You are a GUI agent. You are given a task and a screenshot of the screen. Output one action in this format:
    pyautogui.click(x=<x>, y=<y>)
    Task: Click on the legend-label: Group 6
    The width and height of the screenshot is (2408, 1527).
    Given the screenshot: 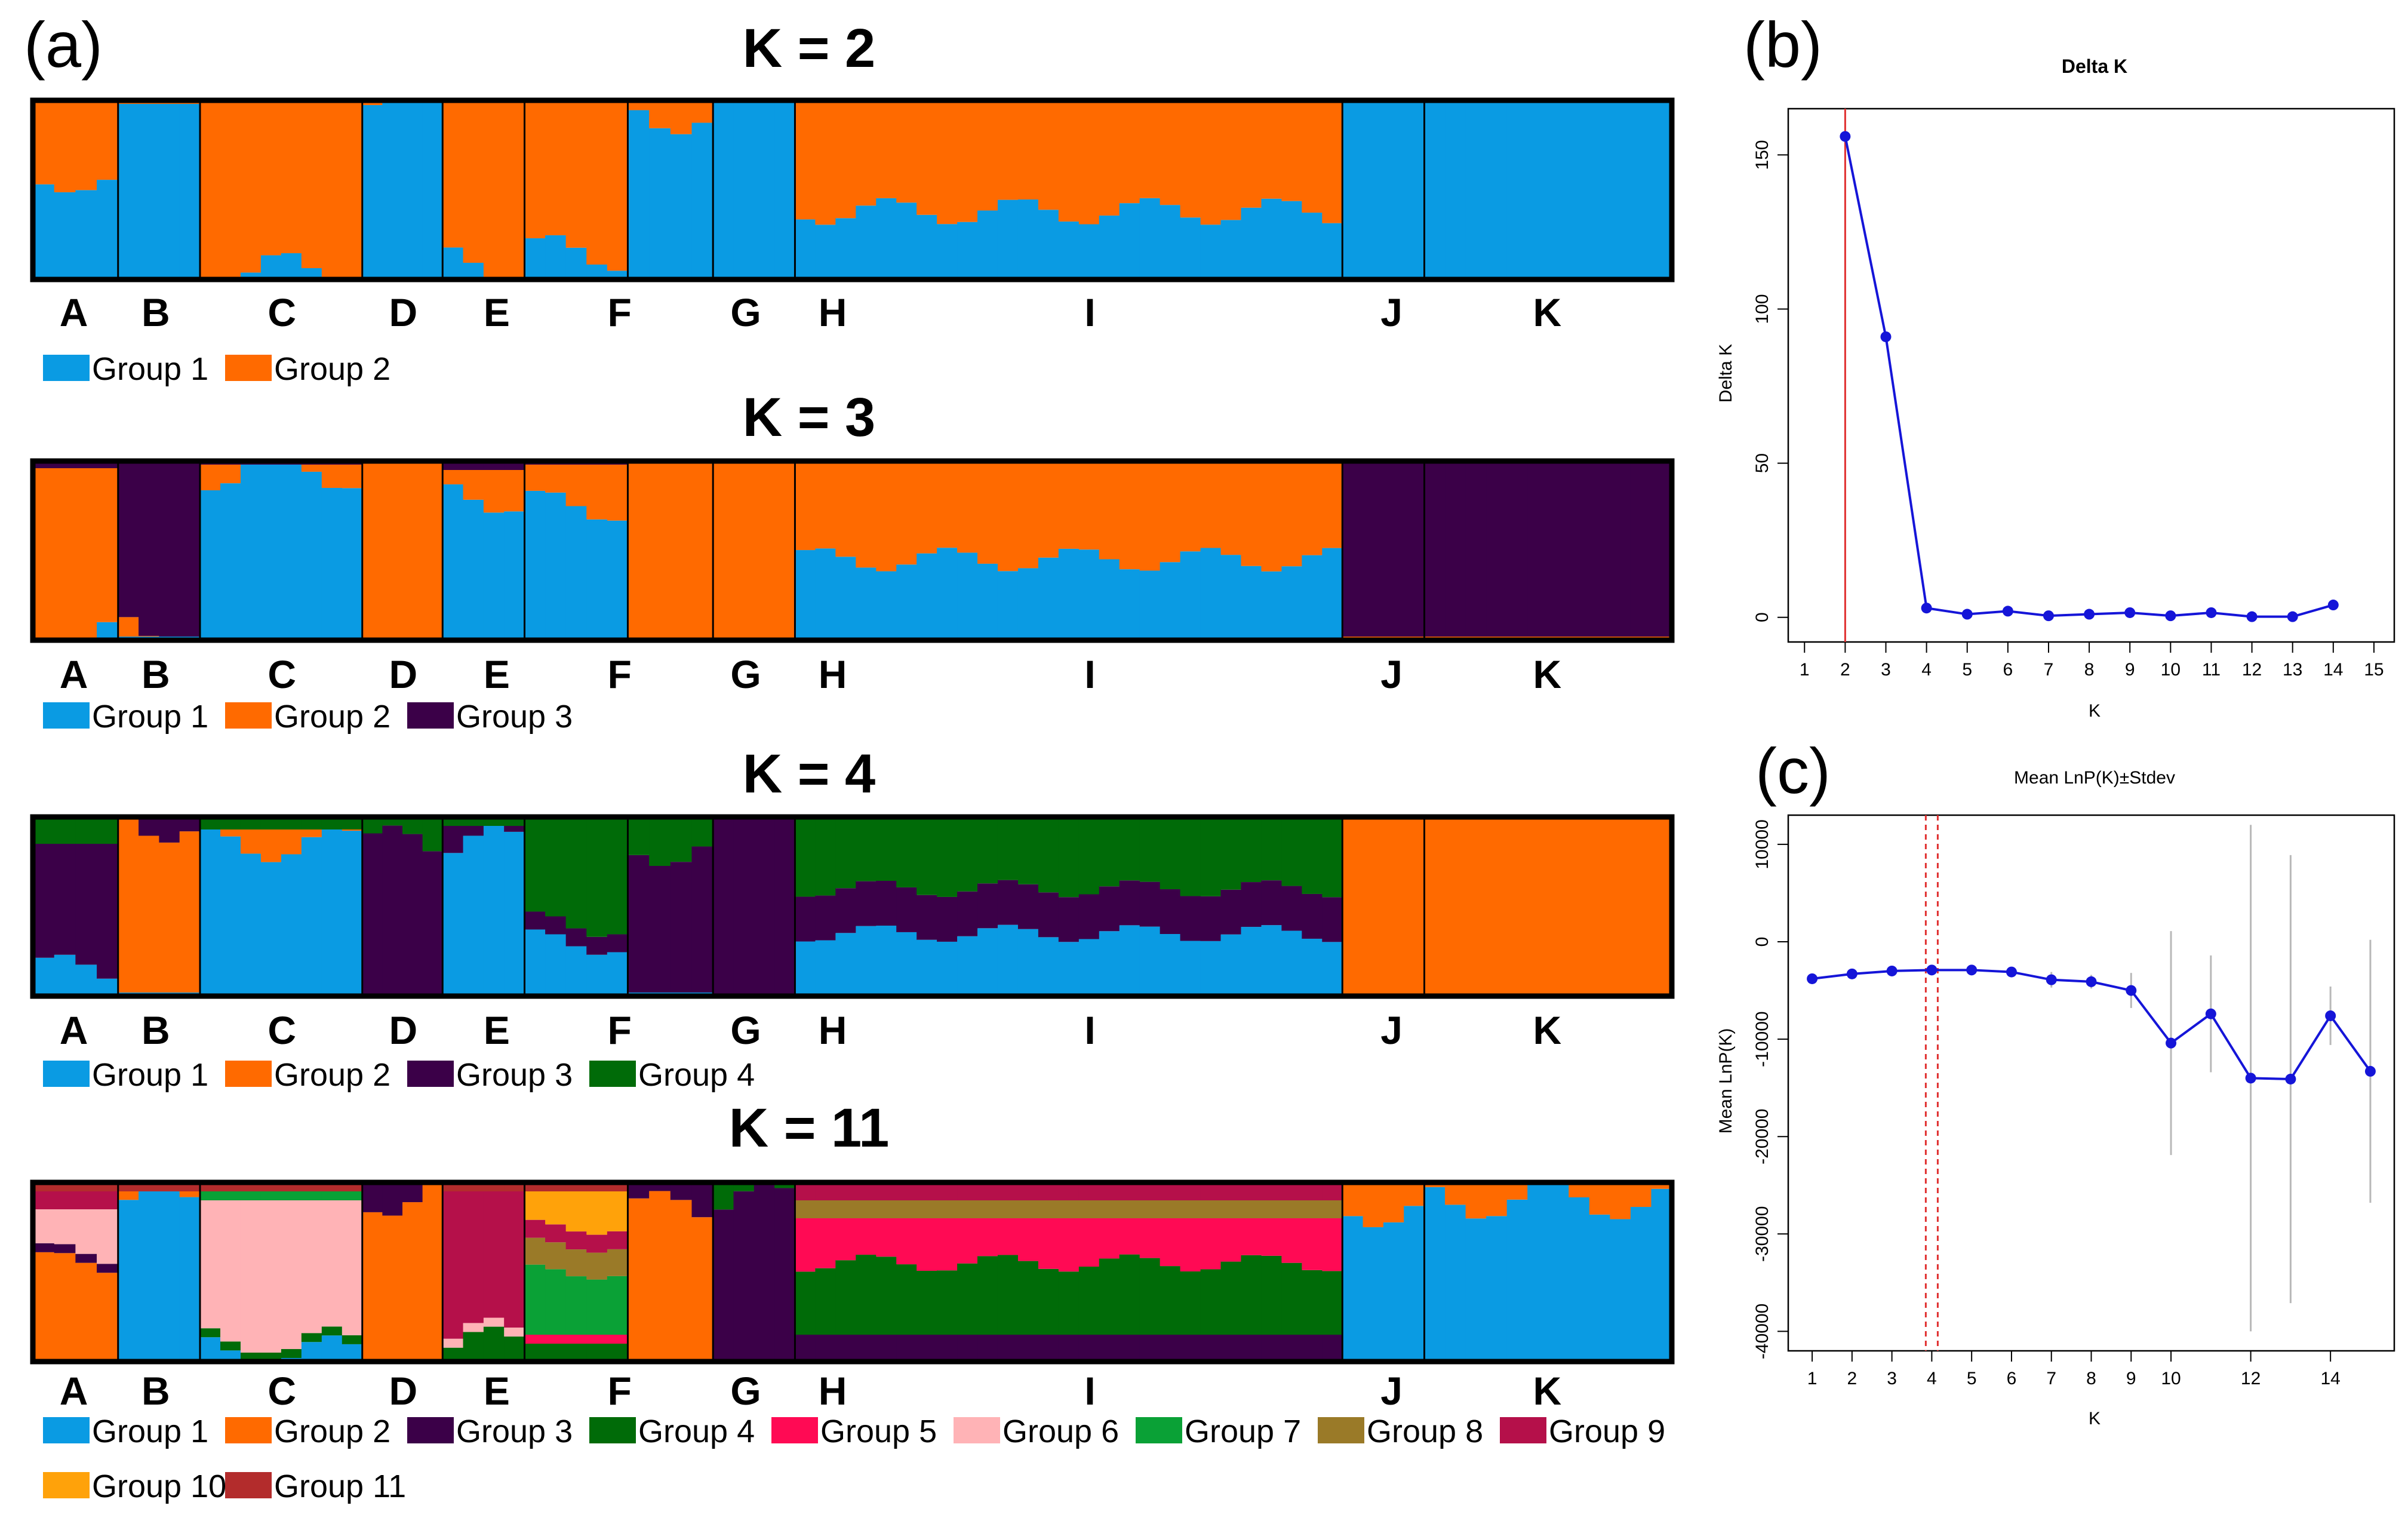 What is the action you would take?
    pyautogui.click(x=1060, y=1431)
    